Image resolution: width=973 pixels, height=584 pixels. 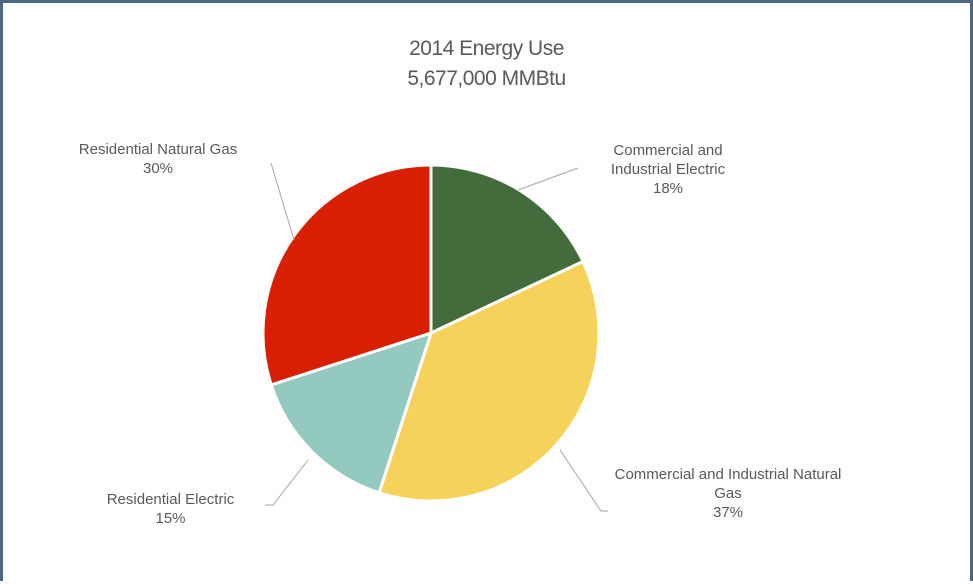 What do you see at coordinates (486, 78) in the screenshot?
I see `chart-subtitle: 5,677,000 MMBtu` at bounding box center [486, 78].